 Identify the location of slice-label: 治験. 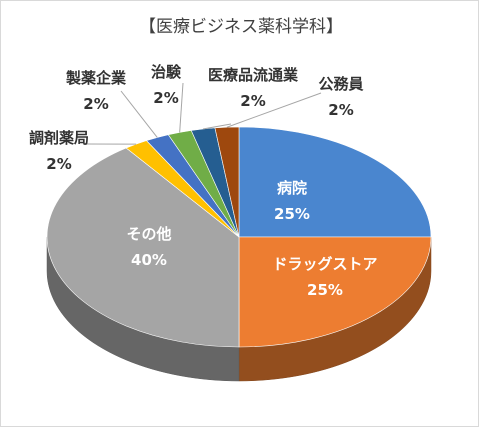
(166, 72).